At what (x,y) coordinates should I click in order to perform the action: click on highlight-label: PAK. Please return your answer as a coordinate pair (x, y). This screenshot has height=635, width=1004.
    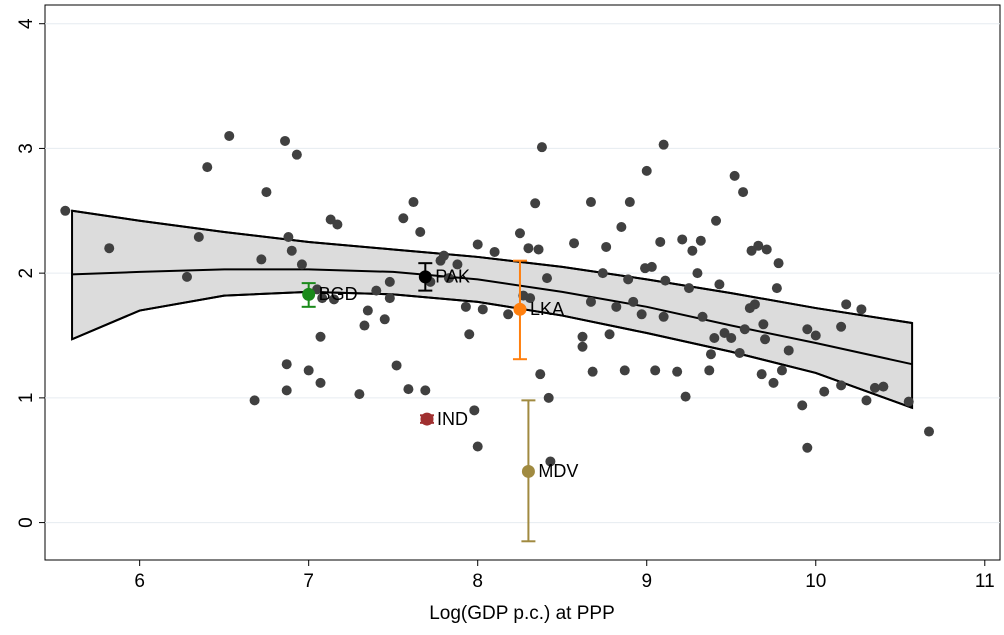
    Looking at the image, I should click on (452, 277).